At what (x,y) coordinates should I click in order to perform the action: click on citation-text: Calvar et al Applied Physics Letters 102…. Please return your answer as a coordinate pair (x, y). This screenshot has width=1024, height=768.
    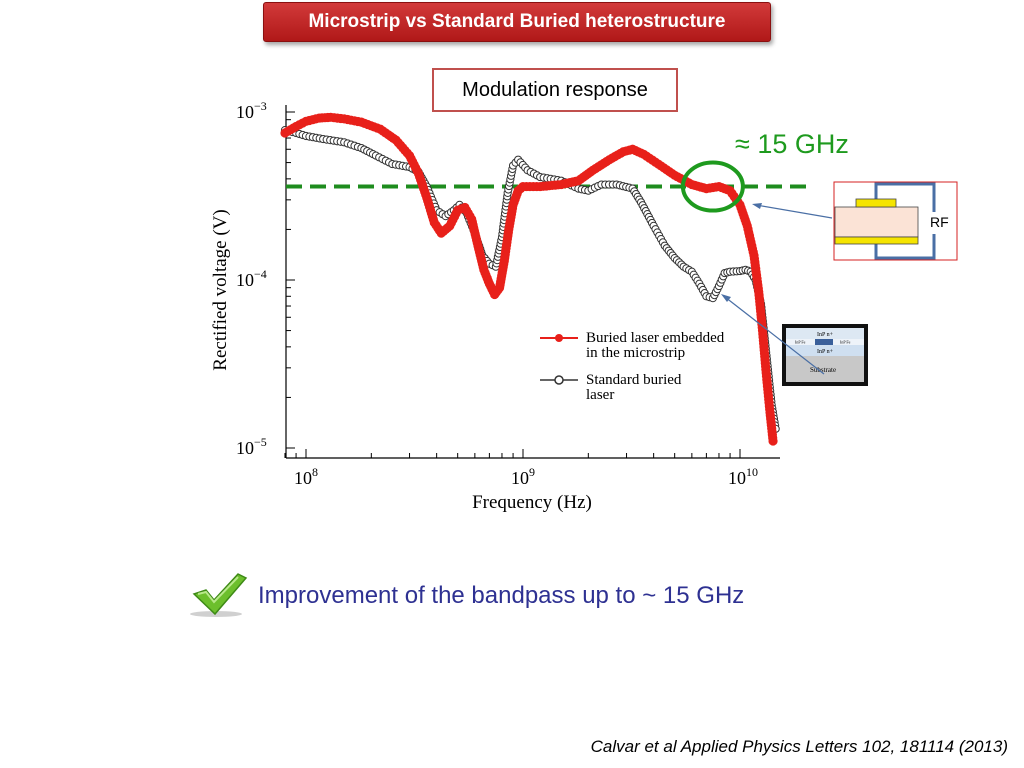
    Looking at the image, I should click on (799, 746).